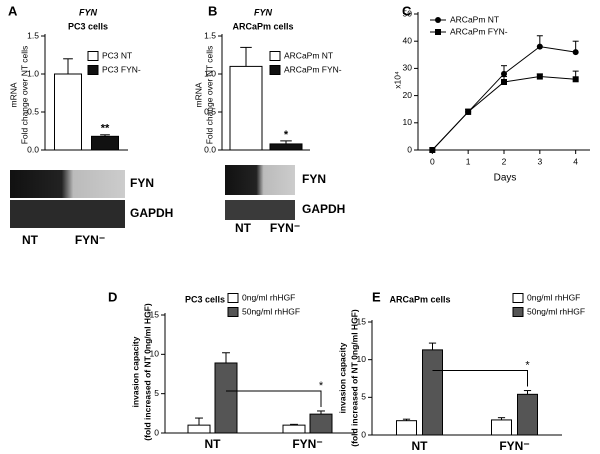  I want to click on legend-label: PC3 NT, so click(117, 55).